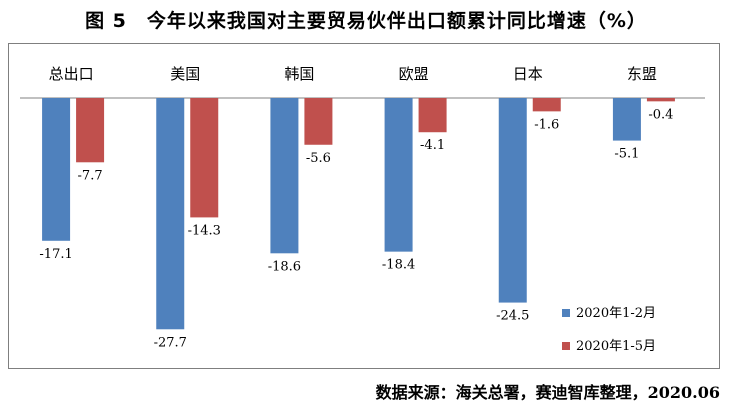 This screenshot has height=415, width=732. What do you see at coordinates (185, 74) in the screenshot?
I see `category-label: 美国` at bounding box center [185, 74].